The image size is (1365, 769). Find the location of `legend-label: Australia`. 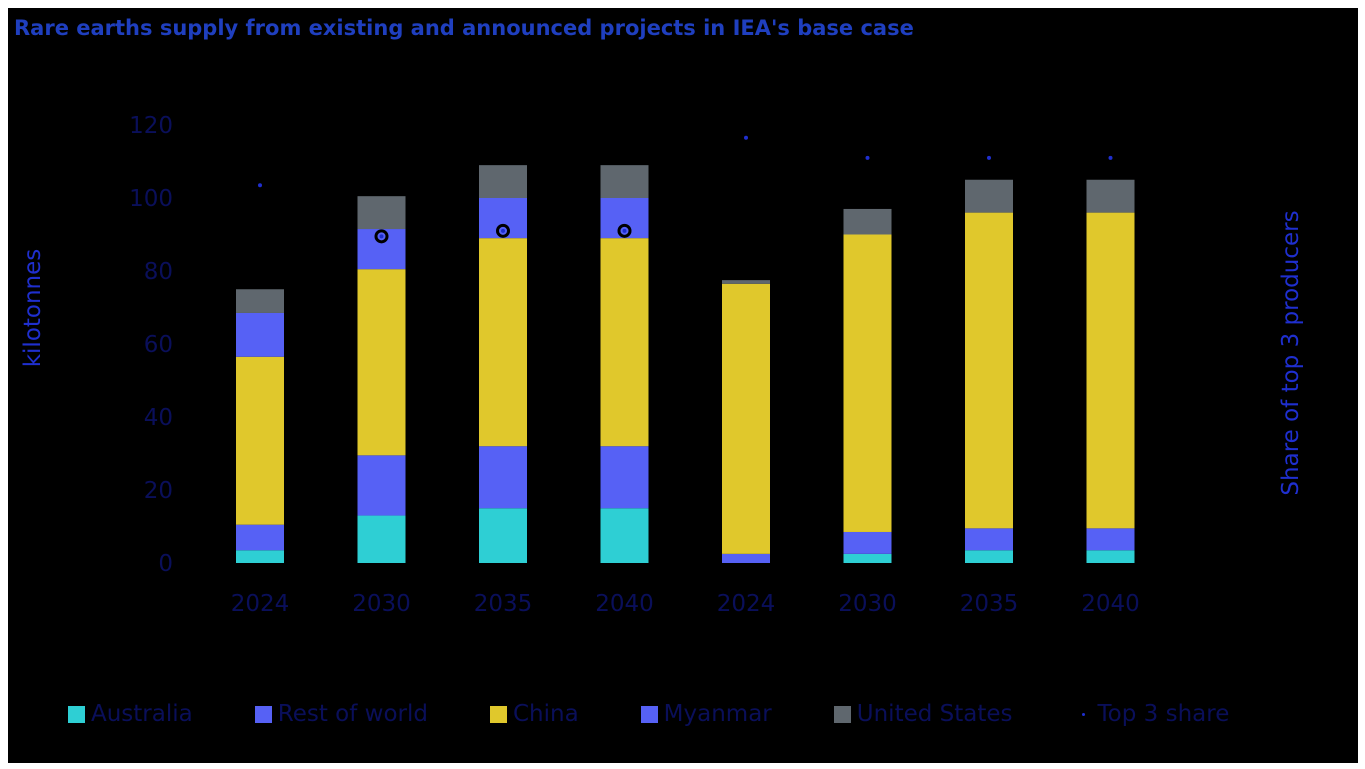

legend-label: Australia is located at coordinates (142, 714).